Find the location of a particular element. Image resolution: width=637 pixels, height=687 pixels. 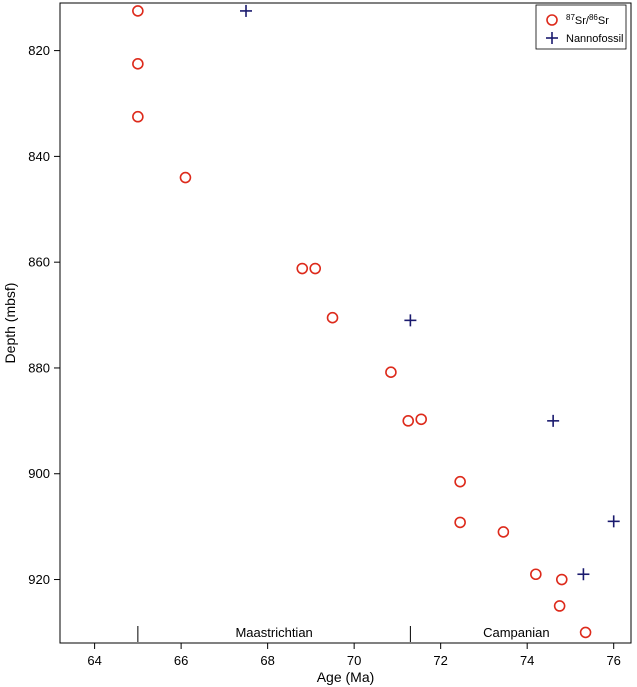

legend-label-nannofossil: Nannofossil is located at coordinates (594, 39).